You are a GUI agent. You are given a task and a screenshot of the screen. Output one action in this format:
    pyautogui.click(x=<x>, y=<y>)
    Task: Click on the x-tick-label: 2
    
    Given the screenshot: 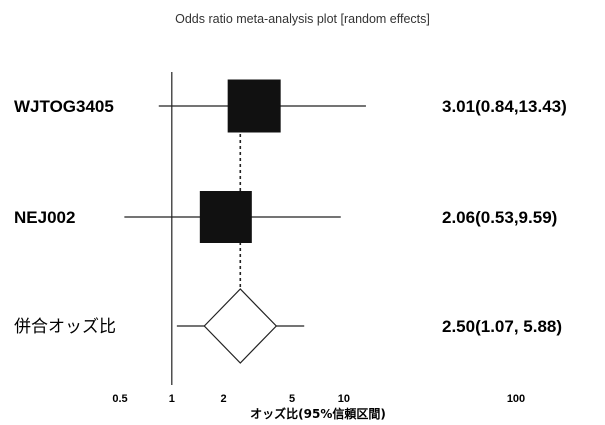 What is the action you would take?
    pyautogui.click(x=224, y=399)
    